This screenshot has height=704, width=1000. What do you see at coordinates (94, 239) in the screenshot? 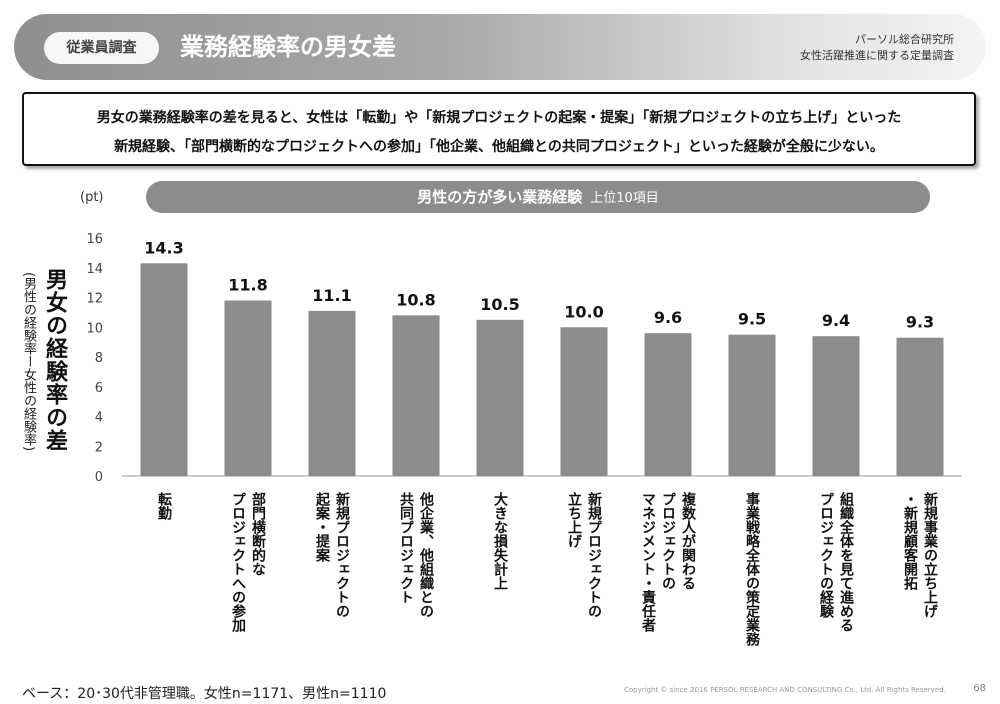
I see `y-tick-label: 16` at bounding box center [94, 239].